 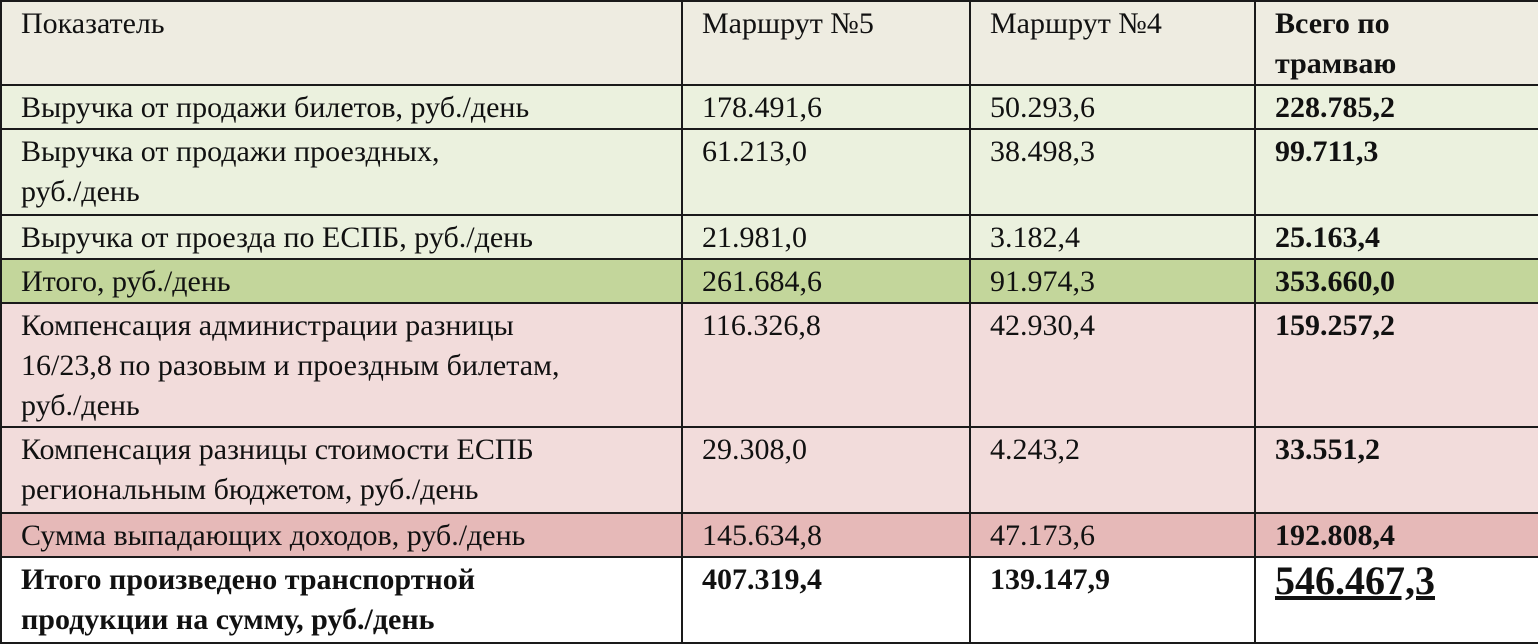 I want to click on row-label-line: Компенсация разницы стоимости ЕСПБ, so click(x=277, y=449).